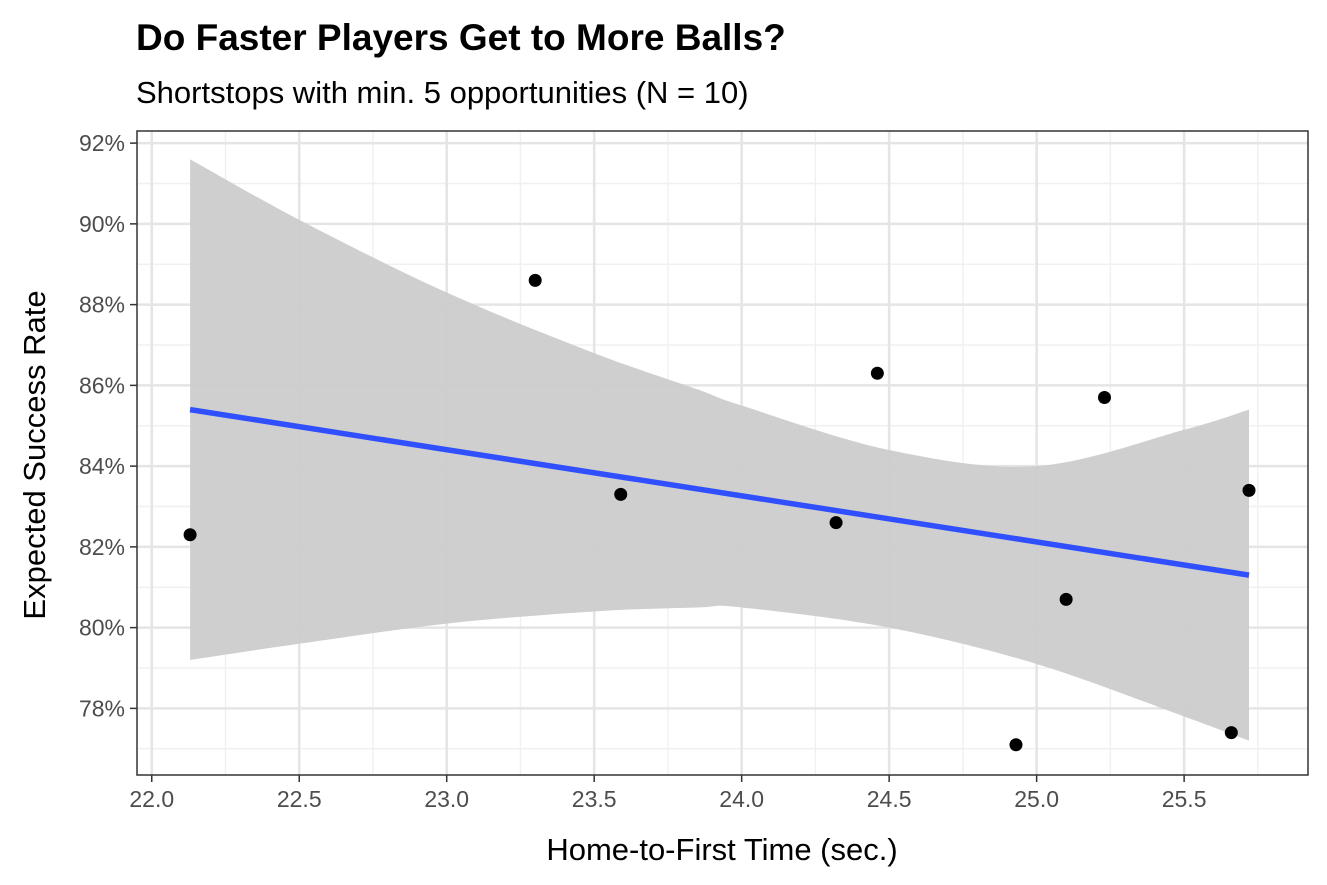 The image size is (1327, 885). Describe the element at coordinates (102, 143) in the screenshot. I see `y-tick-label: 92%` at that location.